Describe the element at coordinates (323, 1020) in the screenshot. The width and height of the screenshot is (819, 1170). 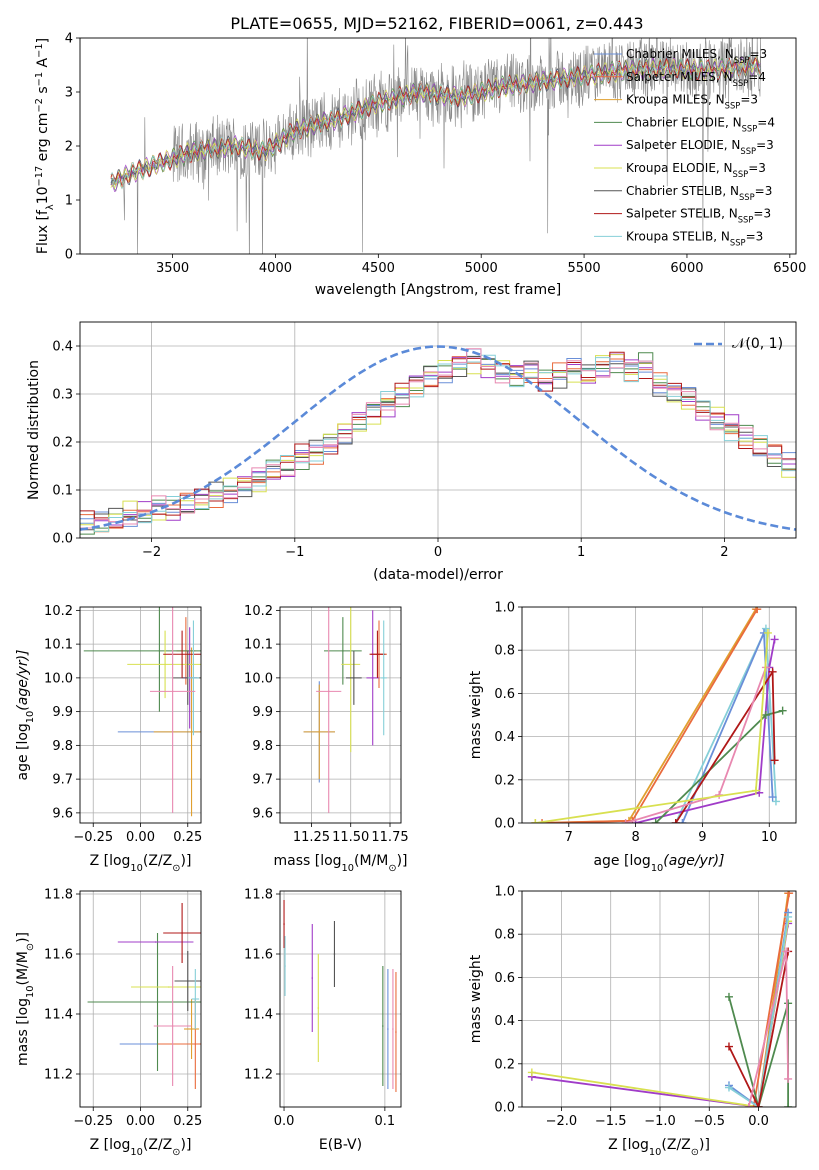
I see `mass-vs-extinction-panel: 0.0 0.1 11.2 11.4 11.6 11.8 E(B-V)` at that location.